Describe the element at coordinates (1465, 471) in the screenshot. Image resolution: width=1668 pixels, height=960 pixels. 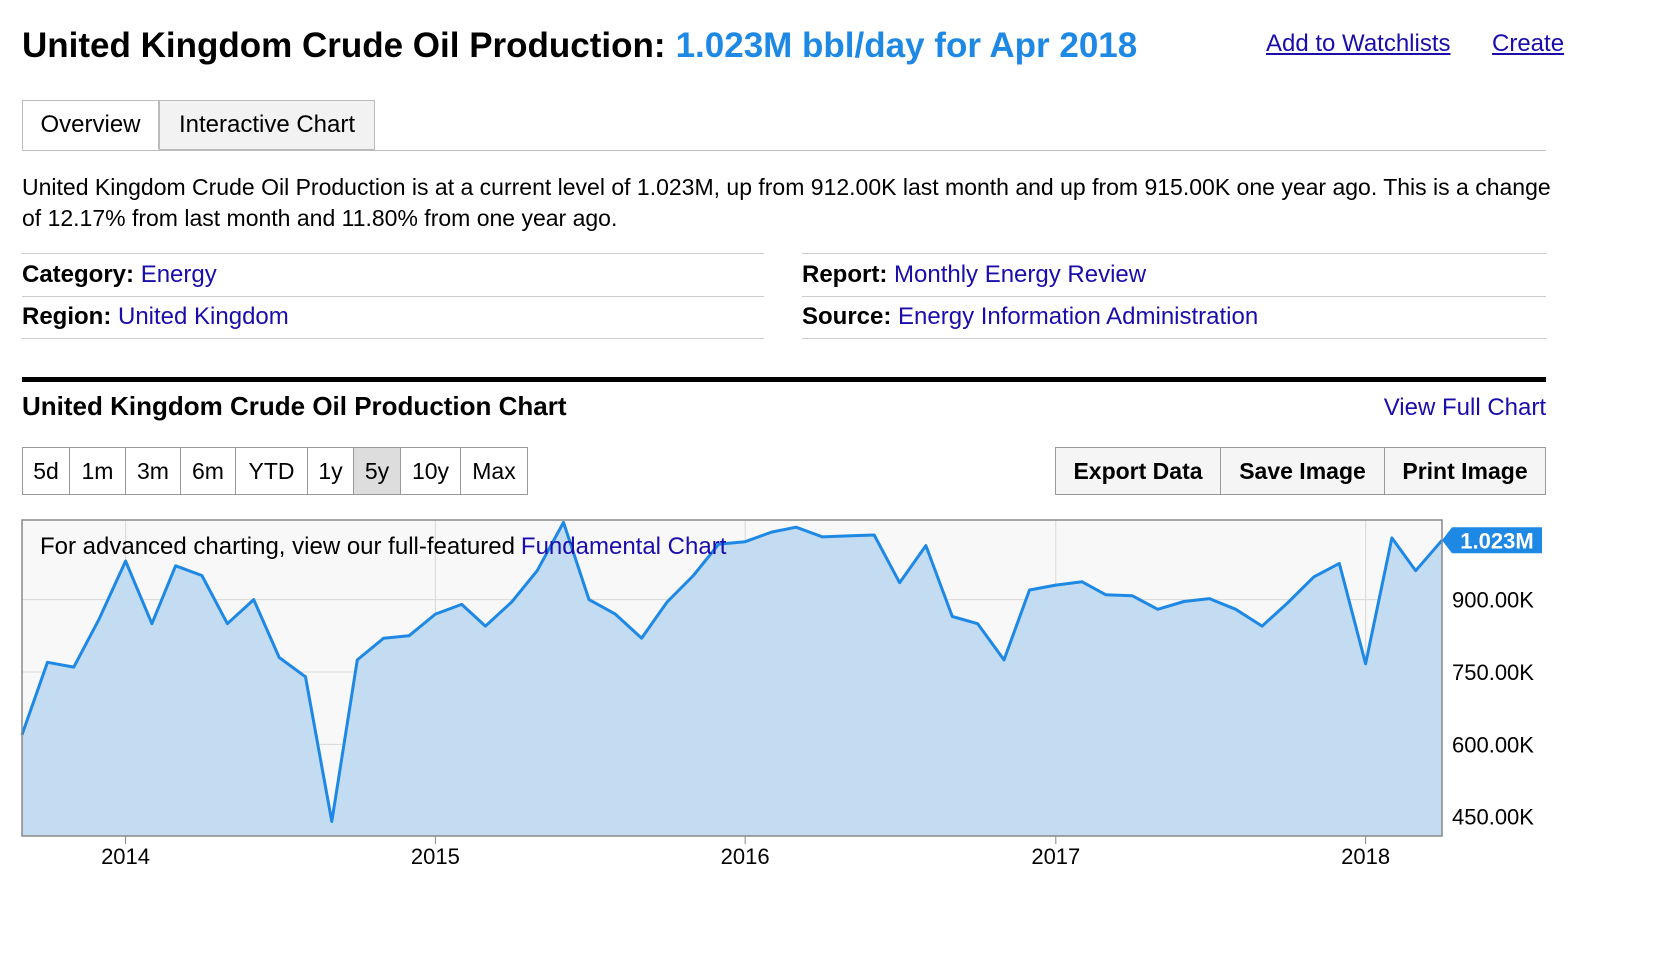
I see `print-image-button: Print Image` at that location.